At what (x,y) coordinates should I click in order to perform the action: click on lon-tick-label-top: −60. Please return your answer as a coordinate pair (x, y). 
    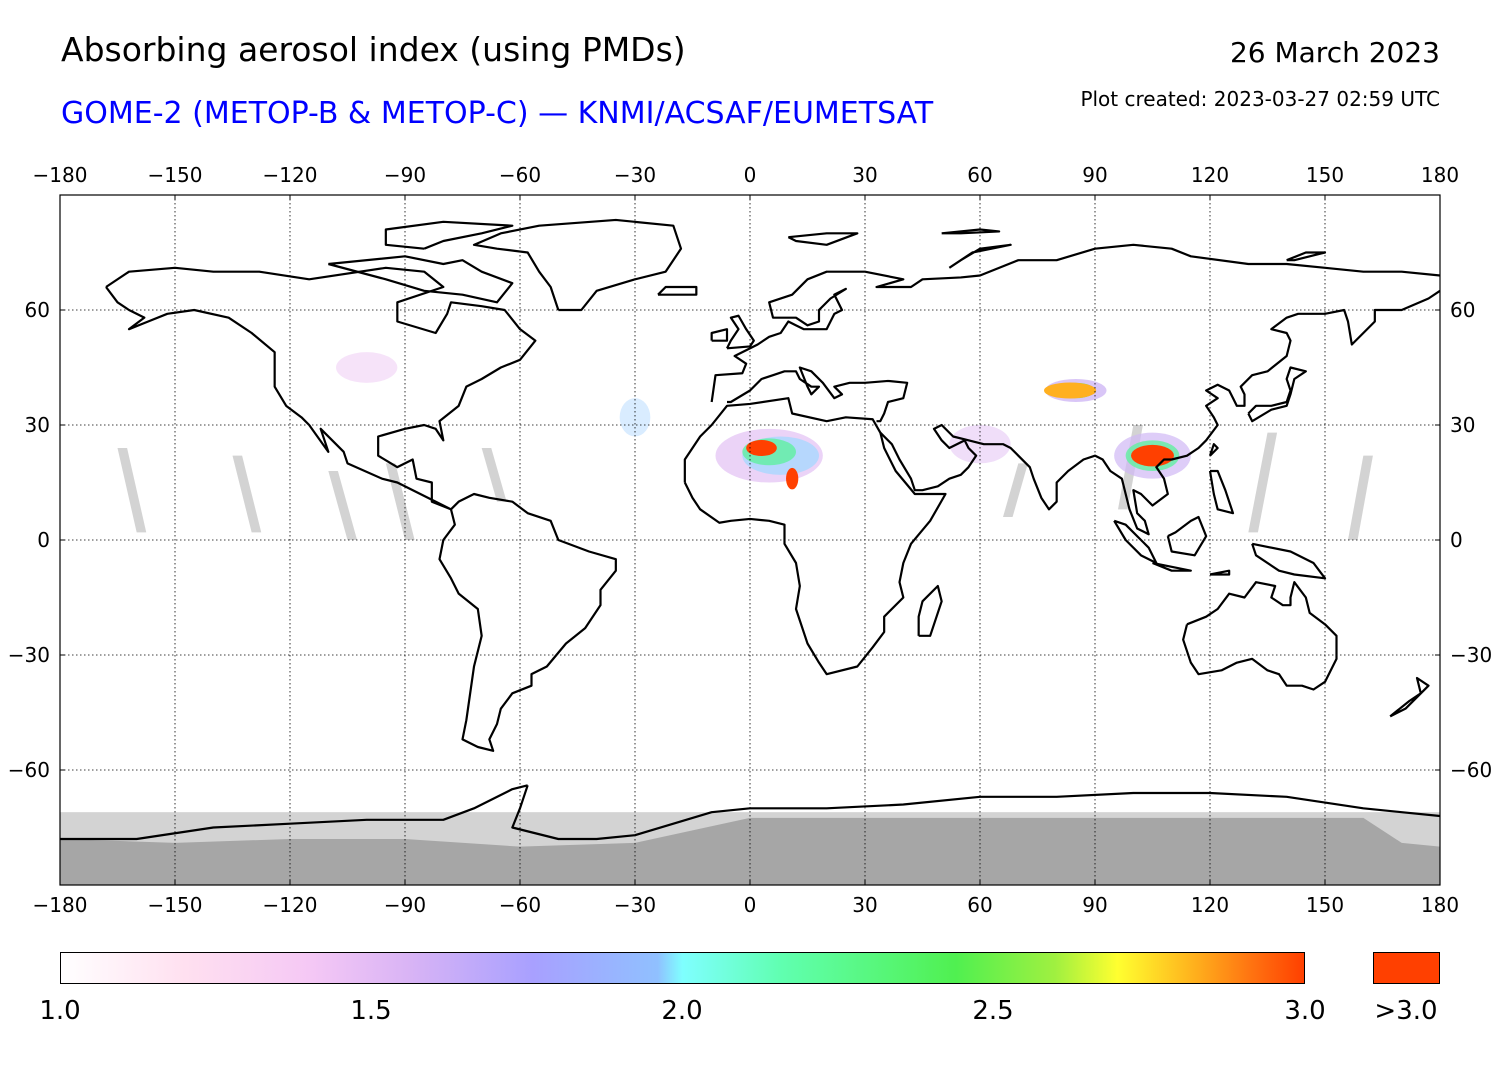
    Looking at the image, I should click on (520, 175).